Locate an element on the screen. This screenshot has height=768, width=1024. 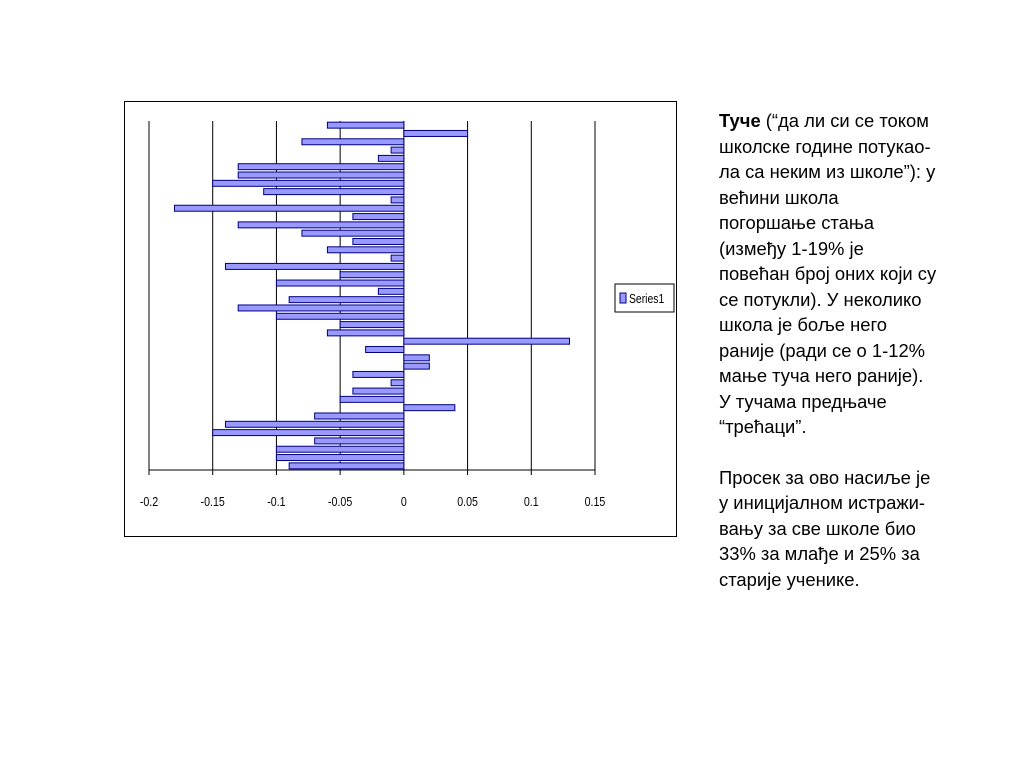
text-line: мање туча него раније). is located at coordinates (821, 375).